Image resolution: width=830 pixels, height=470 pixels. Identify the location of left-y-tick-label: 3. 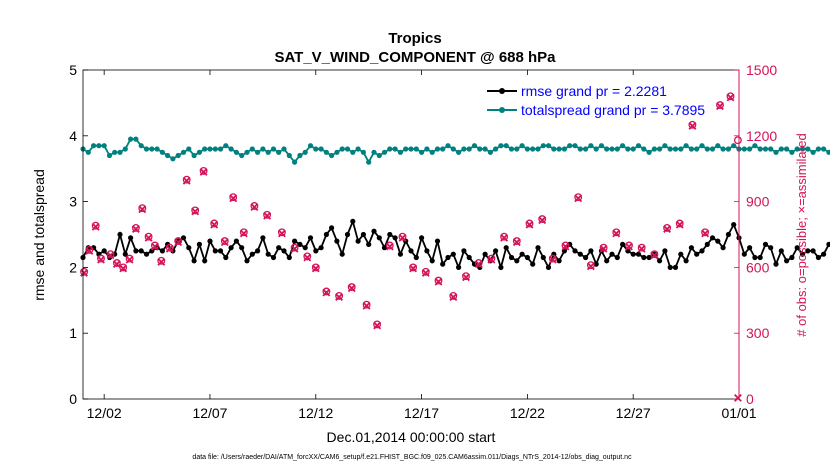
(73, 202).